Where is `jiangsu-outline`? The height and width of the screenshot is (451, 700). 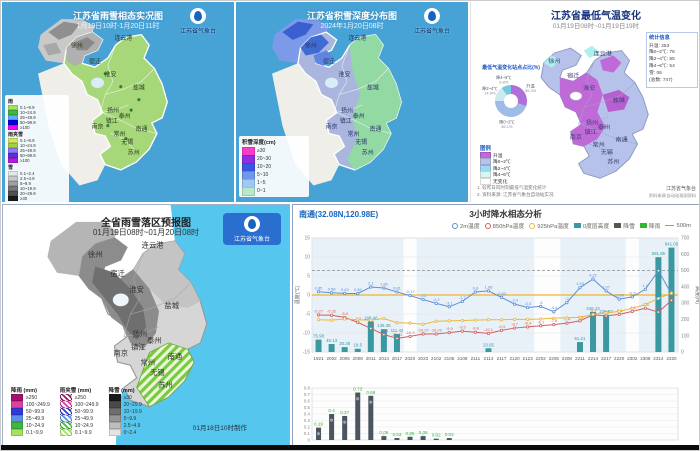 jiangsu-outline is located at coordinates (115, 101).